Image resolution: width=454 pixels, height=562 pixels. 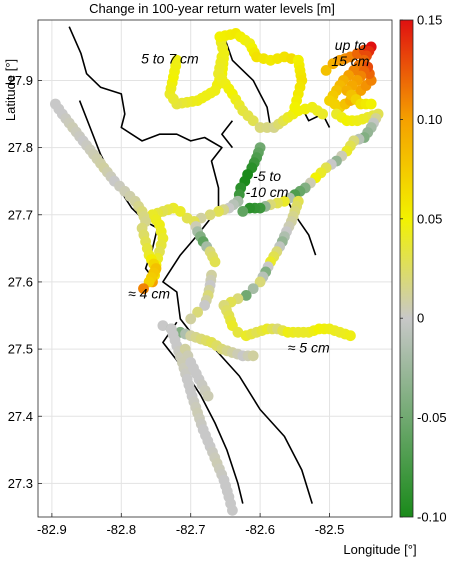 What do you see at coordinates (309, 347) in the screenshot?
I see `annotation-4-line-0: ≈ 5 cm` at bounding box center [309, 347].